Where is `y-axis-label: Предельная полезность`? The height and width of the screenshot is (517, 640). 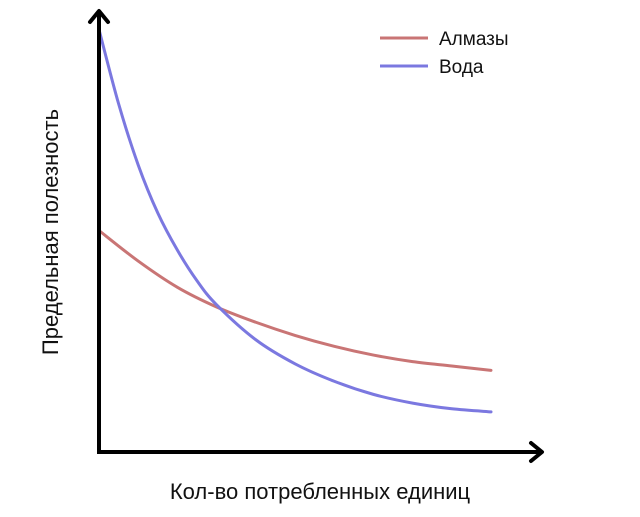
y-axis-label: Предельная полезность is located at coordinates (50, 232).